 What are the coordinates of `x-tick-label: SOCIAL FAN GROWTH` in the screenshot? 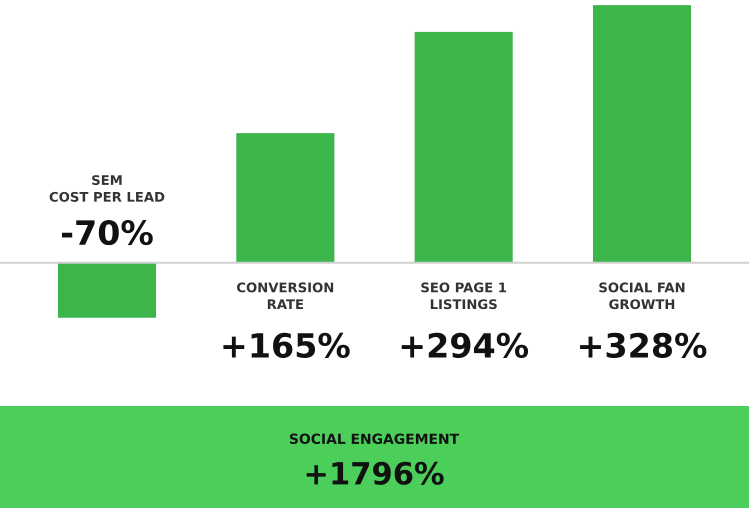 It's located at (641, 296).